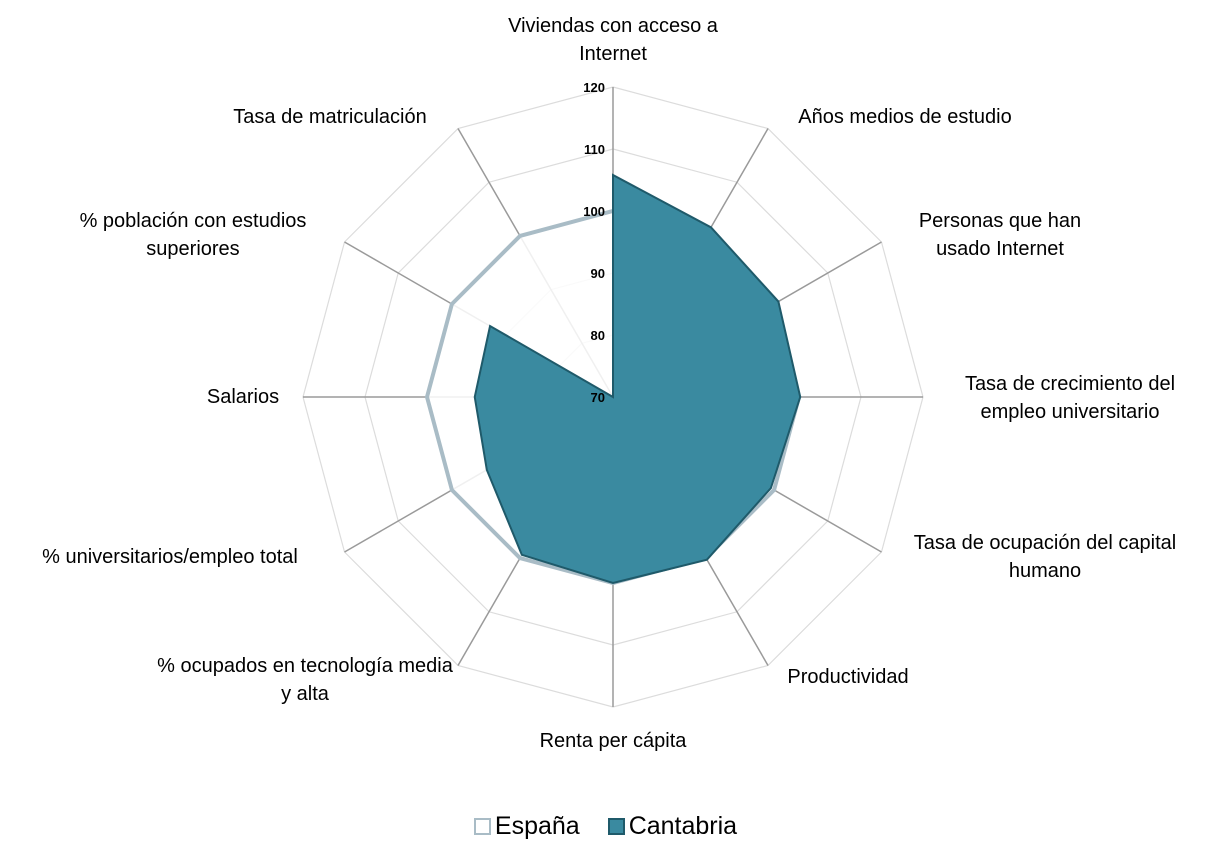  What do you see at coordinates (598, 397) in the screenshot?
I see `y-tick-label: 70` at bounding box center [598, 397].